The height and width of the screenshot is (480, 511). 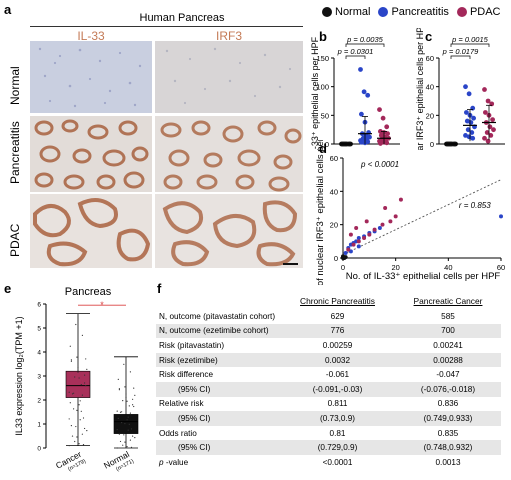 I want to click on table-cell-chronic: (-0.091,-0.03), so click(x=338, y=389).